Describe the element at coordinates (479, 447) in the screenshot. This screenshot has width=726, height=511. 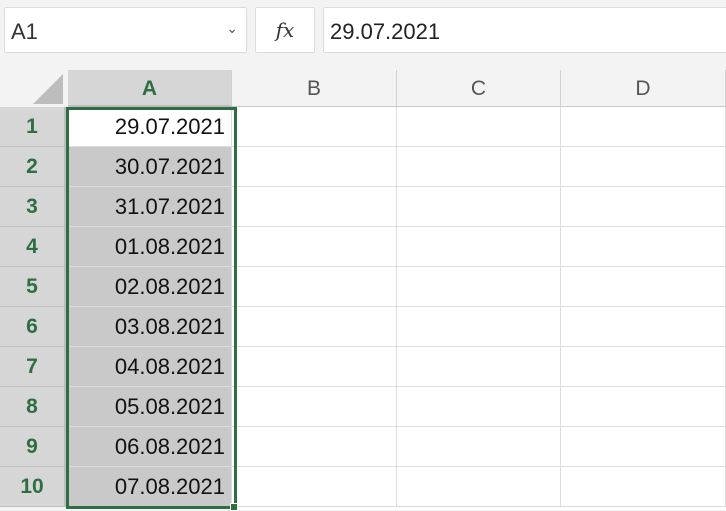
I see `cell-c9` at that location.